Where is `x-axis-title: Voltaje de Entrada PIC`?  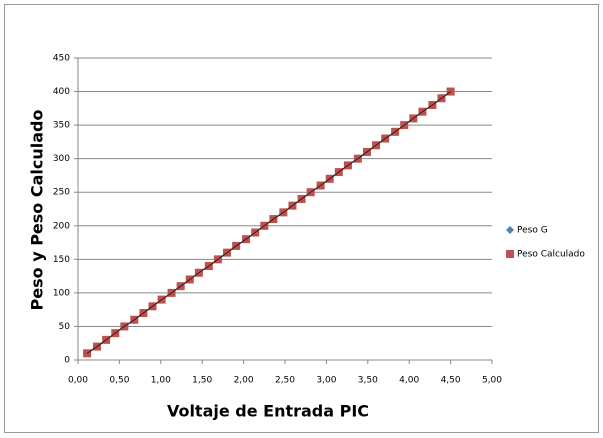
x-axis-title: Voltaje de Entrada PIC is located at coordinates (268, 411).